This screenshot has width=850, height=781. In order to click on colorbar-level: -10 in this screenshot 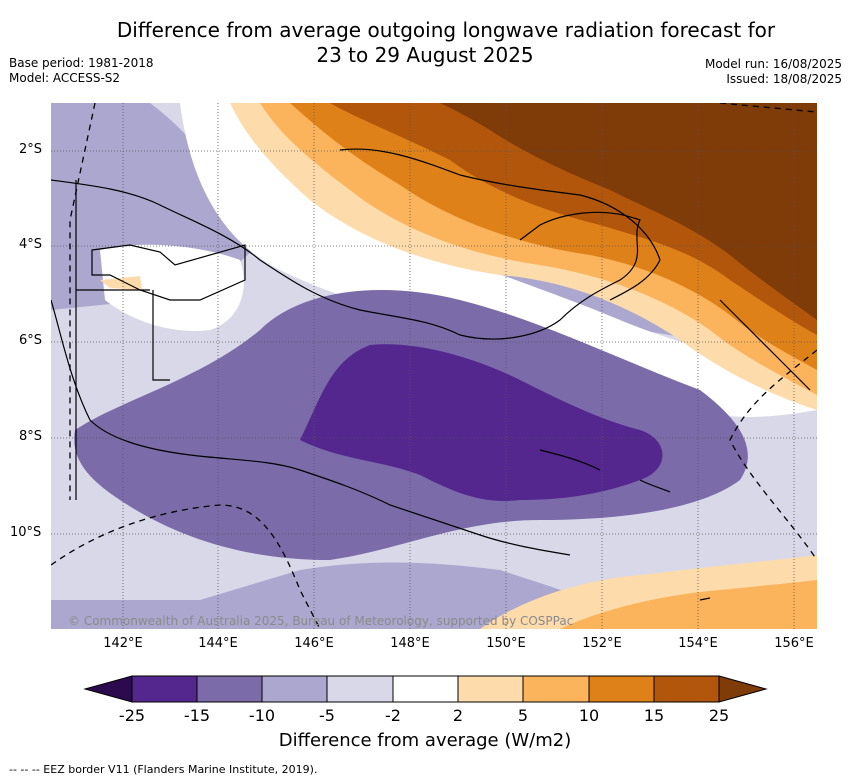, I will do `click(262, 715)`.